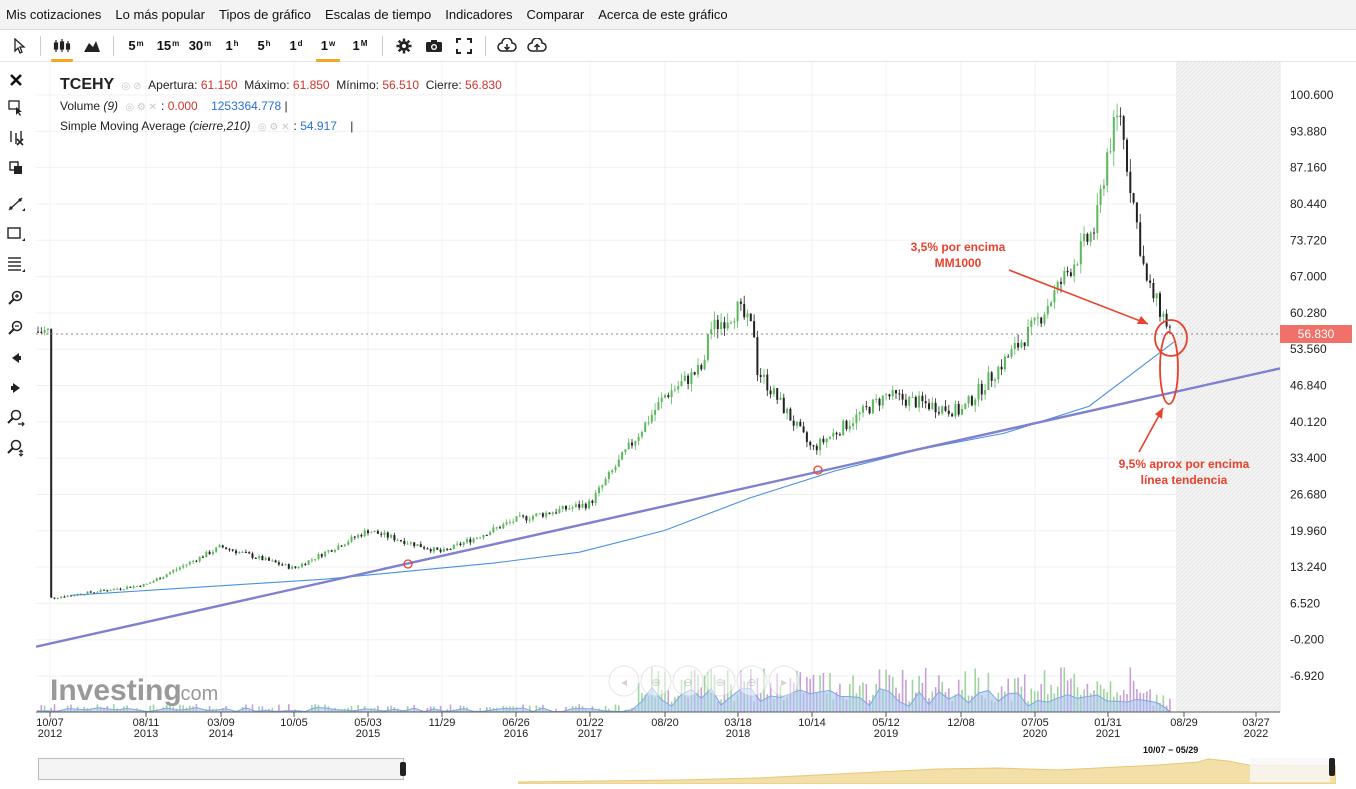 Image resolution: width=1356 pixels, height=789 pixels. What do you see at coordinates (434, 46) in the screenshot?
I see `camera-icon` at bounding box center [434, 46].